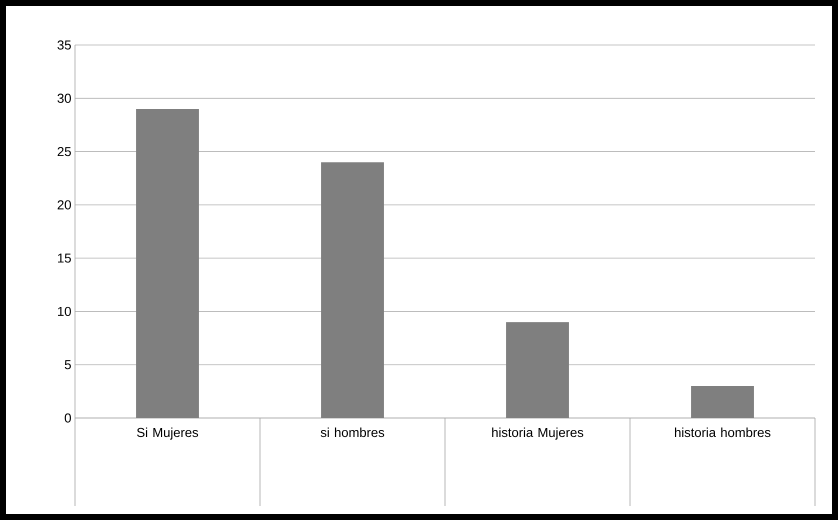  I want to click on y-tick-label: 0, so click(67, 418).